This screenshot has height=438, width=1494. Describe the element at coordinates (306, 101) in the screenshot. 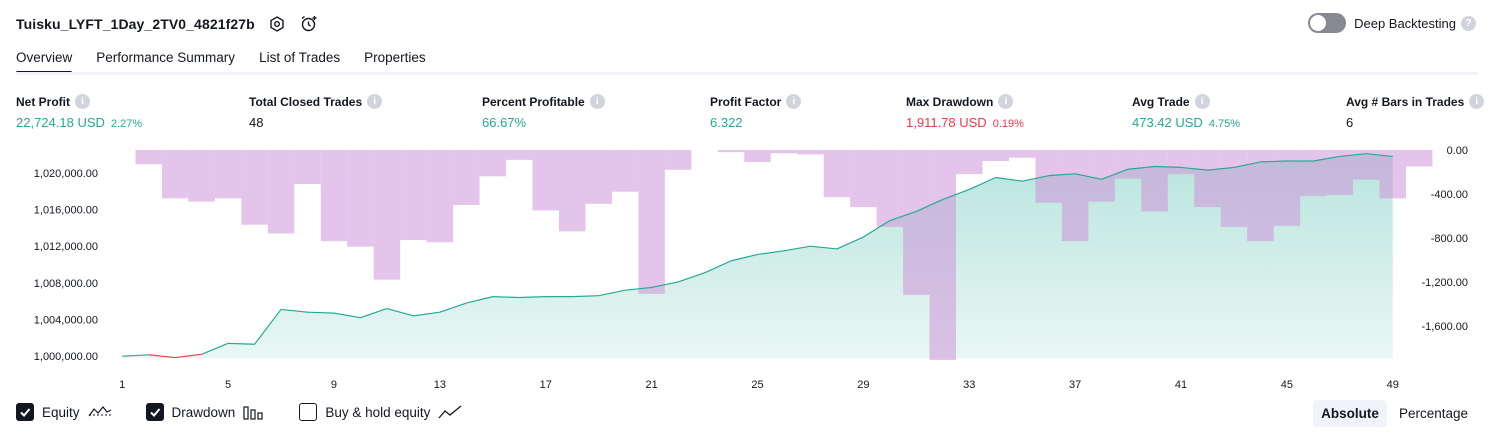

I see `metric-label: Total Closed Trades` at that location.